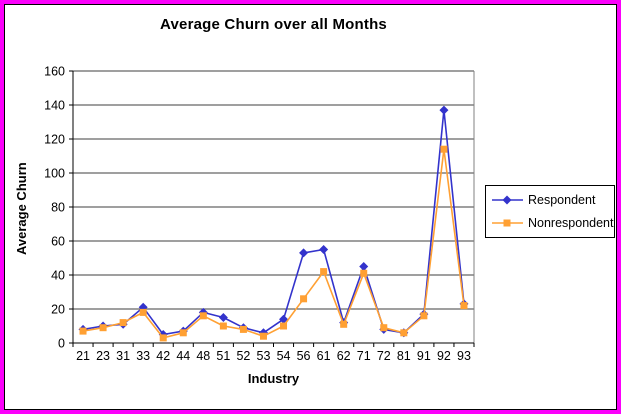 This screenshot has width=621, height=414. I want to click on y-tick-label: 120, so click(54, 140).